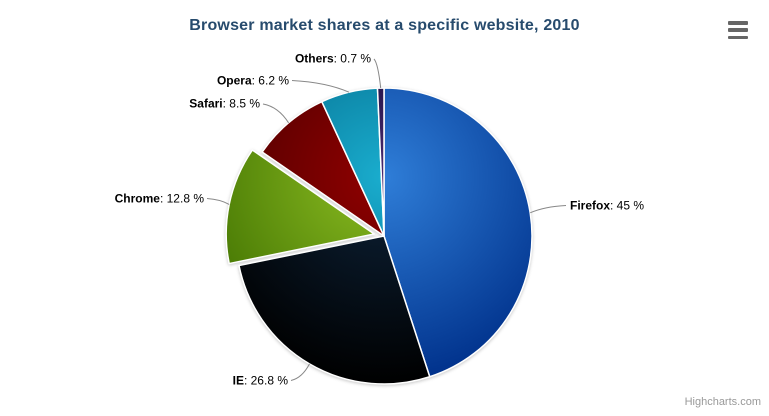 The width and height of the screenshot is (769, 416). What do you see at coordinates (332, 58) in the screenshot?
I see `data-label-others: Others: 0.7 %` at bounding box center [332, 58].